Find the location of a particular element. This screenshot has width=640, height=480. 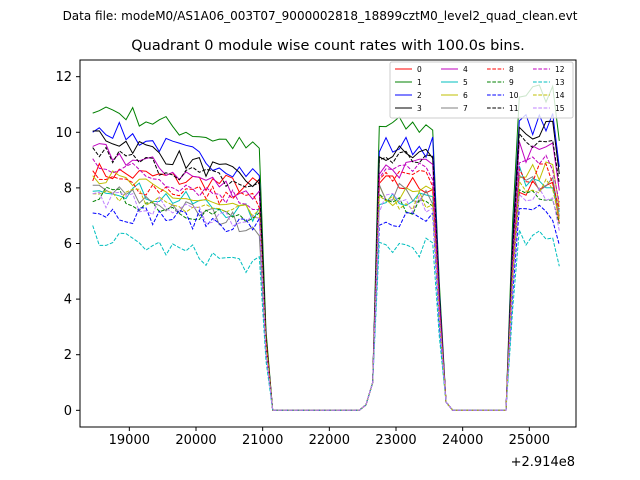

legend-label-15: 15 is located at coordinates (560, 108).